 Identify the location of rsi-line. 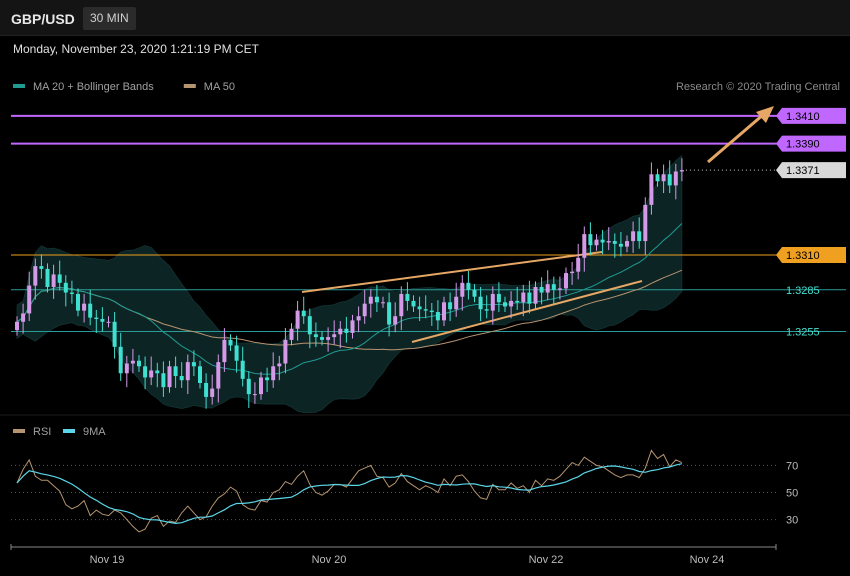
(349, 491).